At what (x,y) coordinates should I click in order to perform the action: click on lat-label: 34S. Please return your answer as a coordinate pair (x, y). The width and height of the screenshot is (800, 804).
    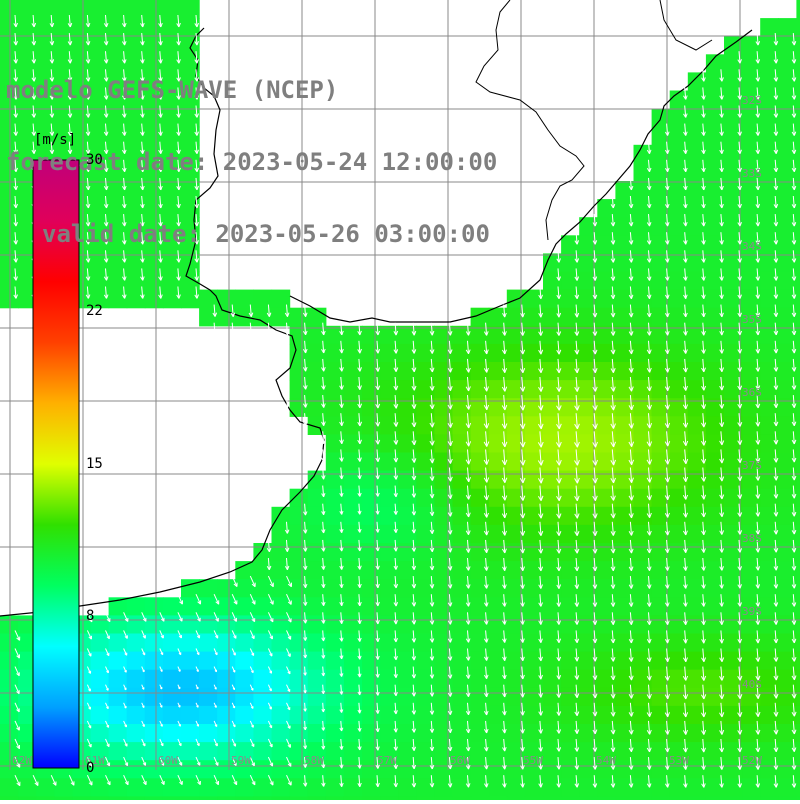
    Looking at the image, I should click on (752, 246).